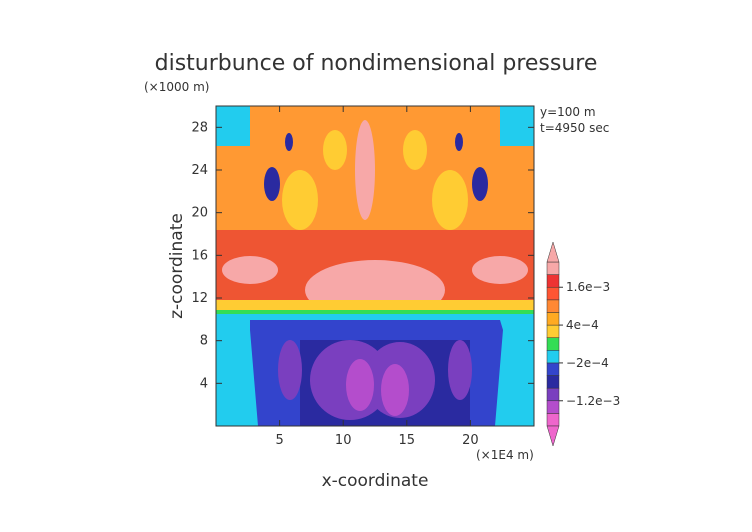 This screenshot has width=752, height=532. What do you see at coordinates (407, 440) in the screenshot?
I see `x-tick-label: 15` at bounding box center [407, 440].